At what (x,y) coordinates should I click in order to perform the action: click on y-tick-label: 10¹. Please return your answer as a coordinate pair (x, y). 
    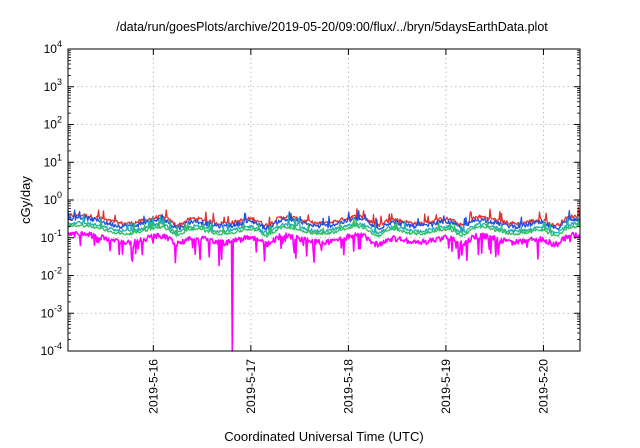
    Looking at the image, I should click on (53, 160).